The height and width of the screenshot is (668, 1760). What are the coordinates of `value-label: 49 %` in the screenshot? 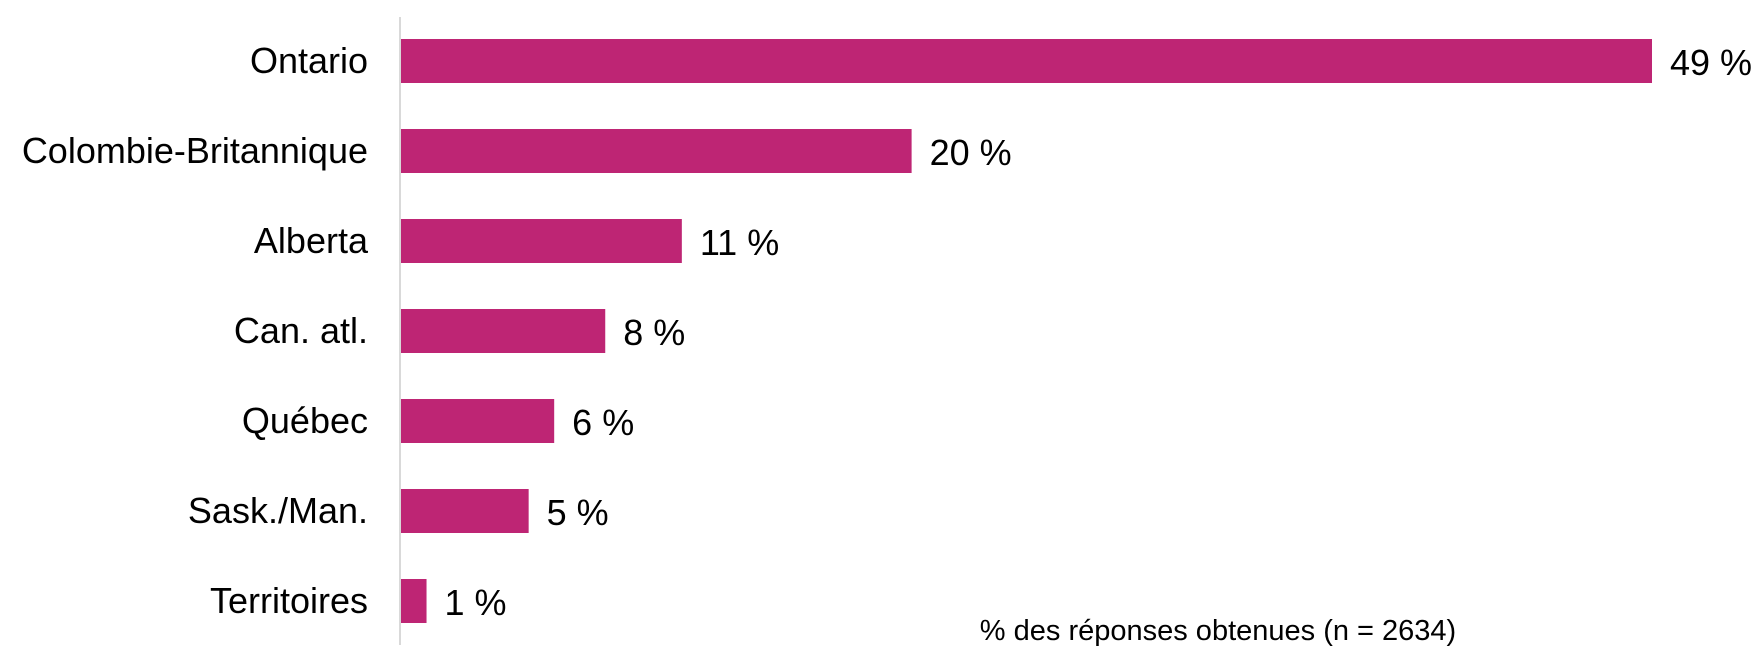 It's located at (1711, 62).